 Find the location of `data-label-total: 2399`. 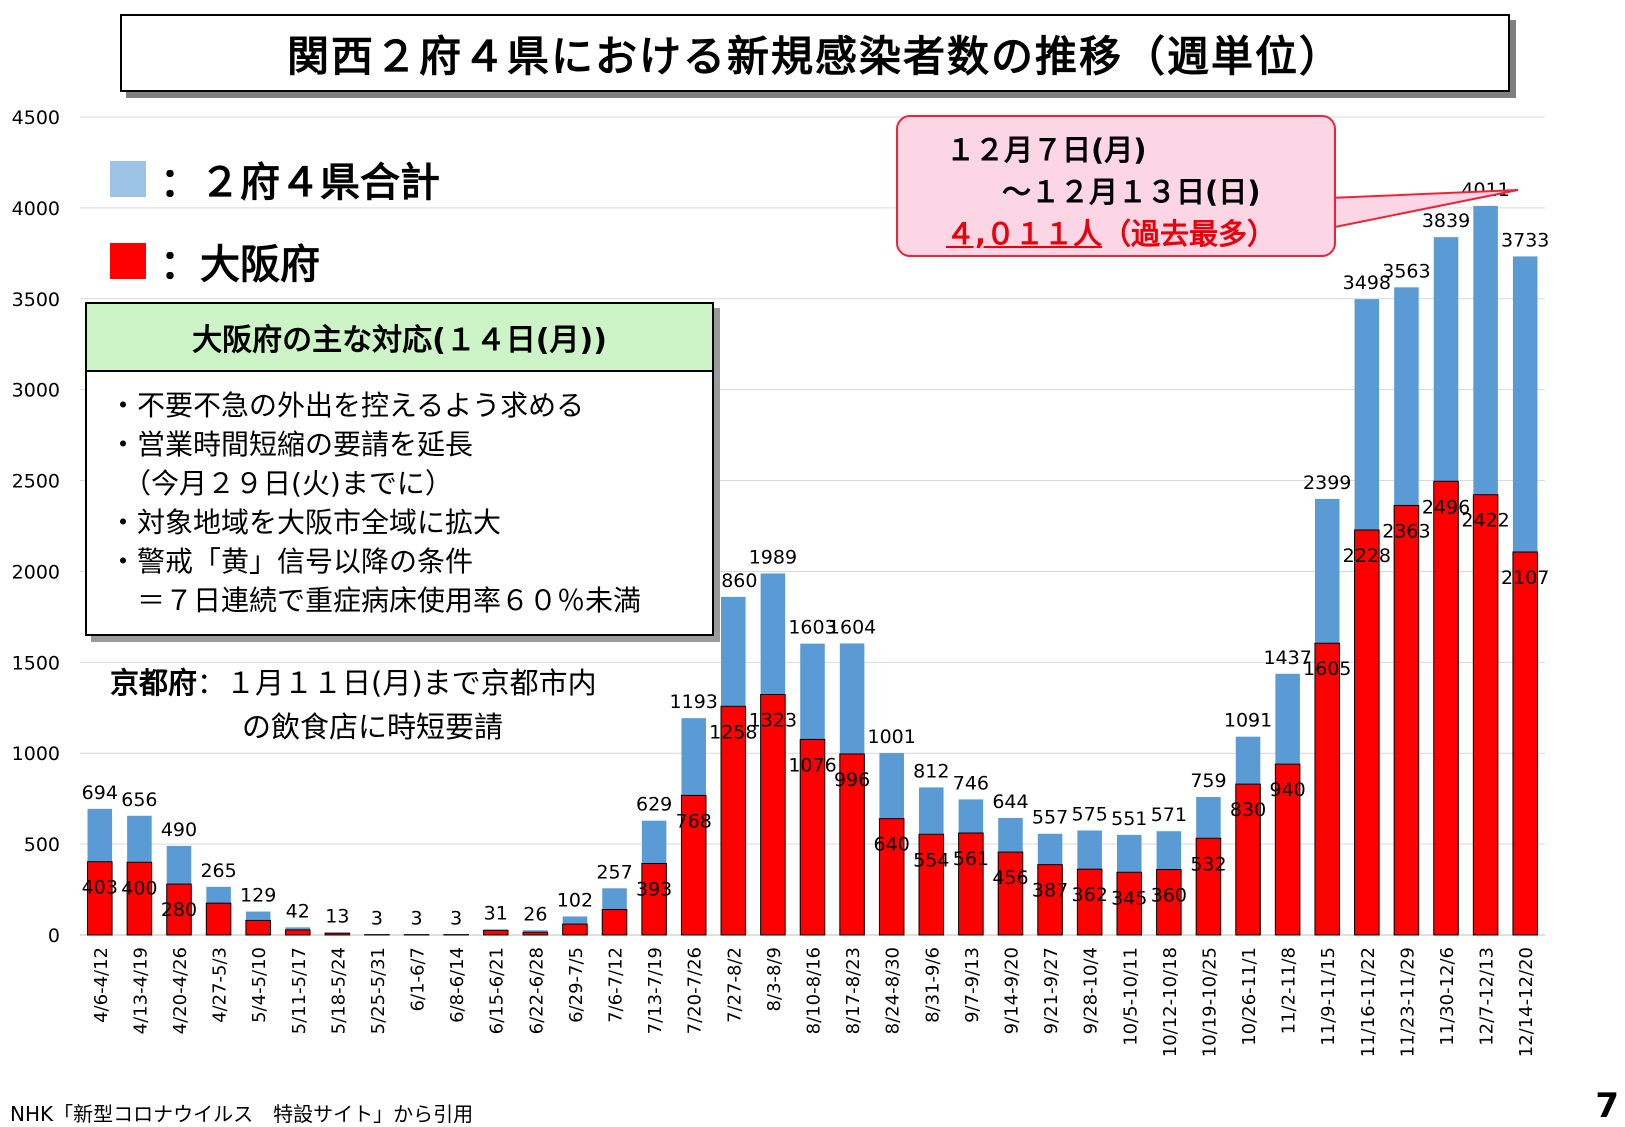

data-label-total: 2399 is located at coordinates (1327, 483).